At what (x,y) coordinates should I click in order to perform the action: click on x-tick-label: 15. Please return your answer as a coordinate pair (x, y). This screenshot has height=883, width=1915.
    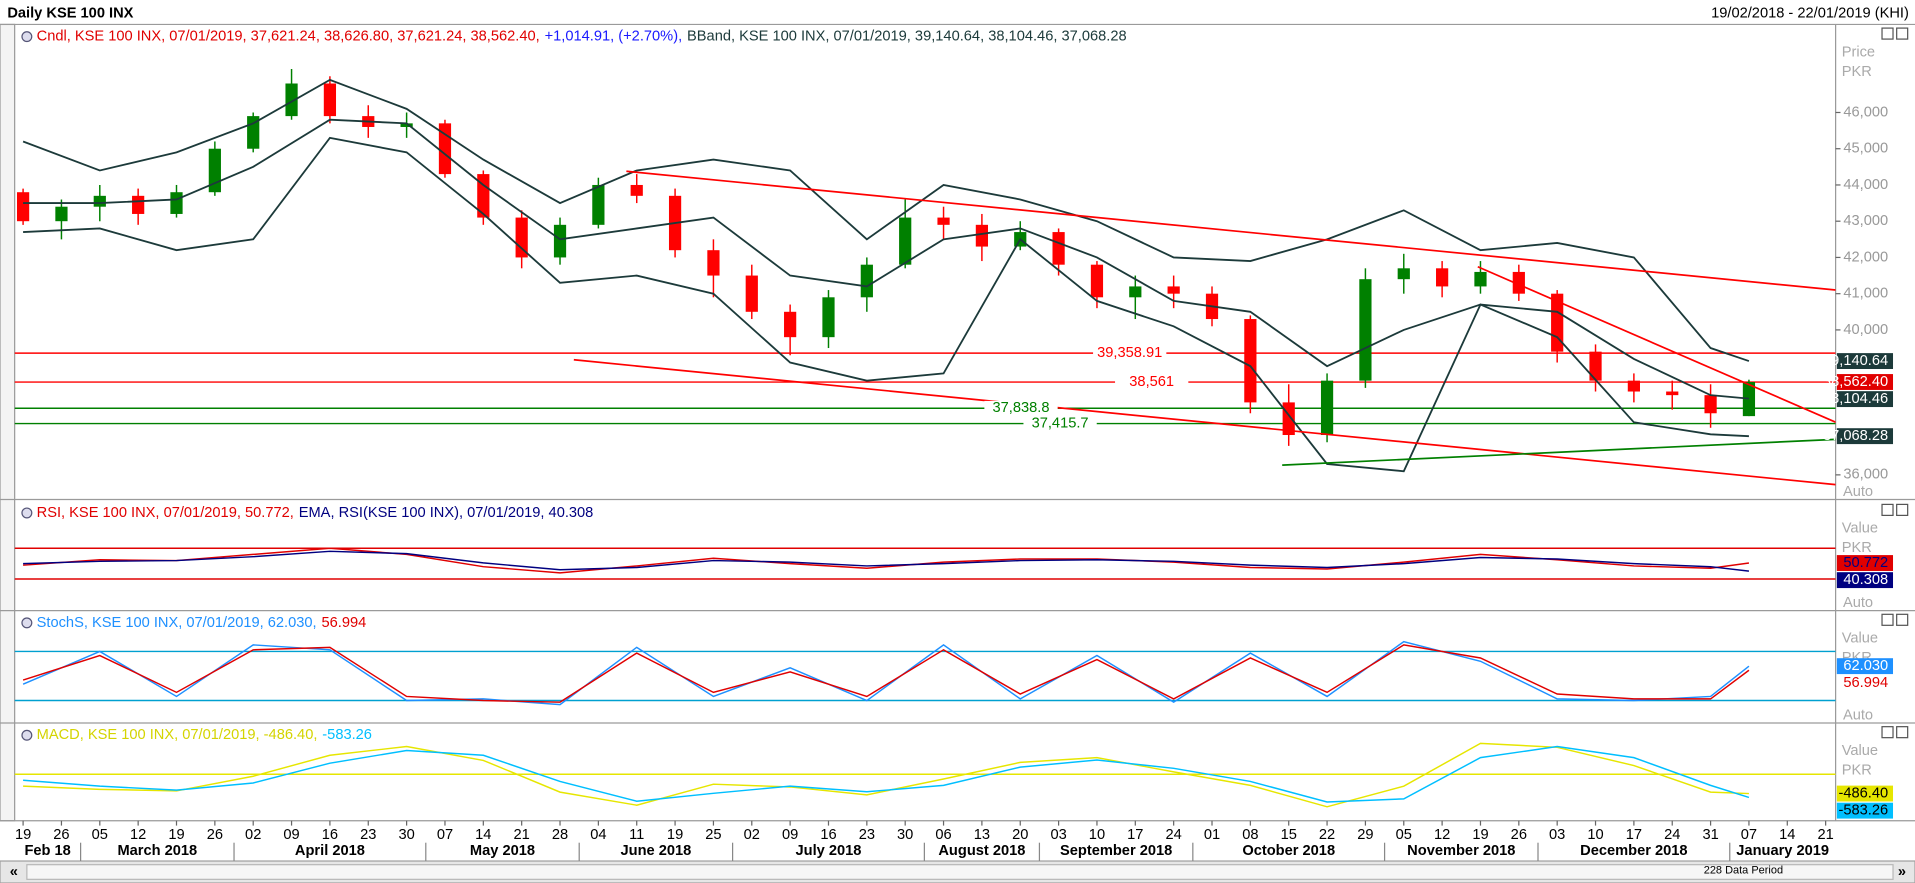
    Looking at the image, I should click on (1289, 835).